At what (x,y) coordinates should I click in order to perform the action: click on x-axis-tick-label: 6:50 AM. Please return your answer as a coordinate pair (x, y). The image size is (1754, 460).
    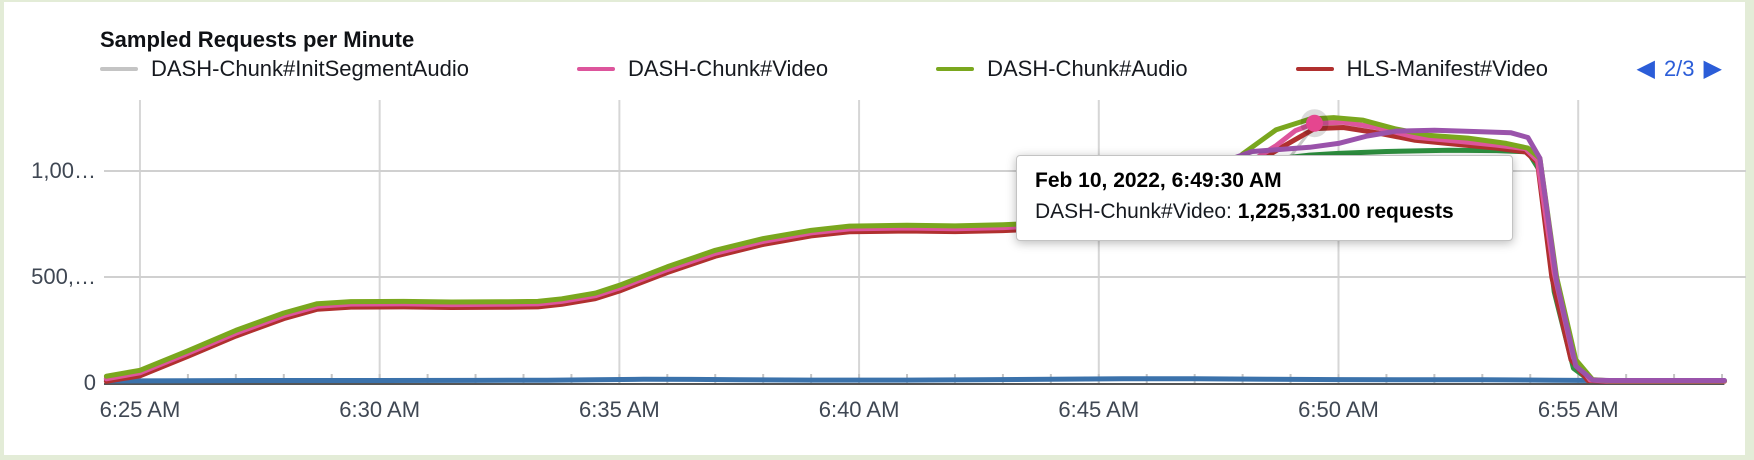
    Looking at the image, I should click on (1338, 409).